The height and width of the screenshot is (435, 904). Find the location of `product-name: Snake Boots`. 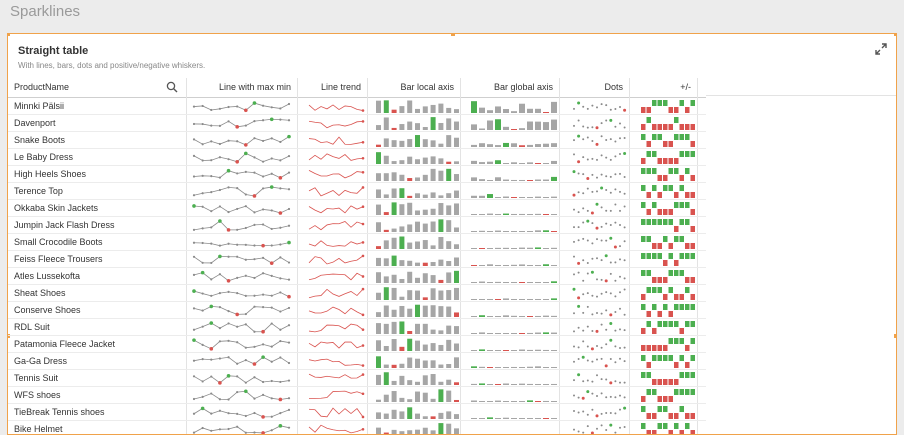

product-name: Snake Boots is located at coordinates (40, 140).